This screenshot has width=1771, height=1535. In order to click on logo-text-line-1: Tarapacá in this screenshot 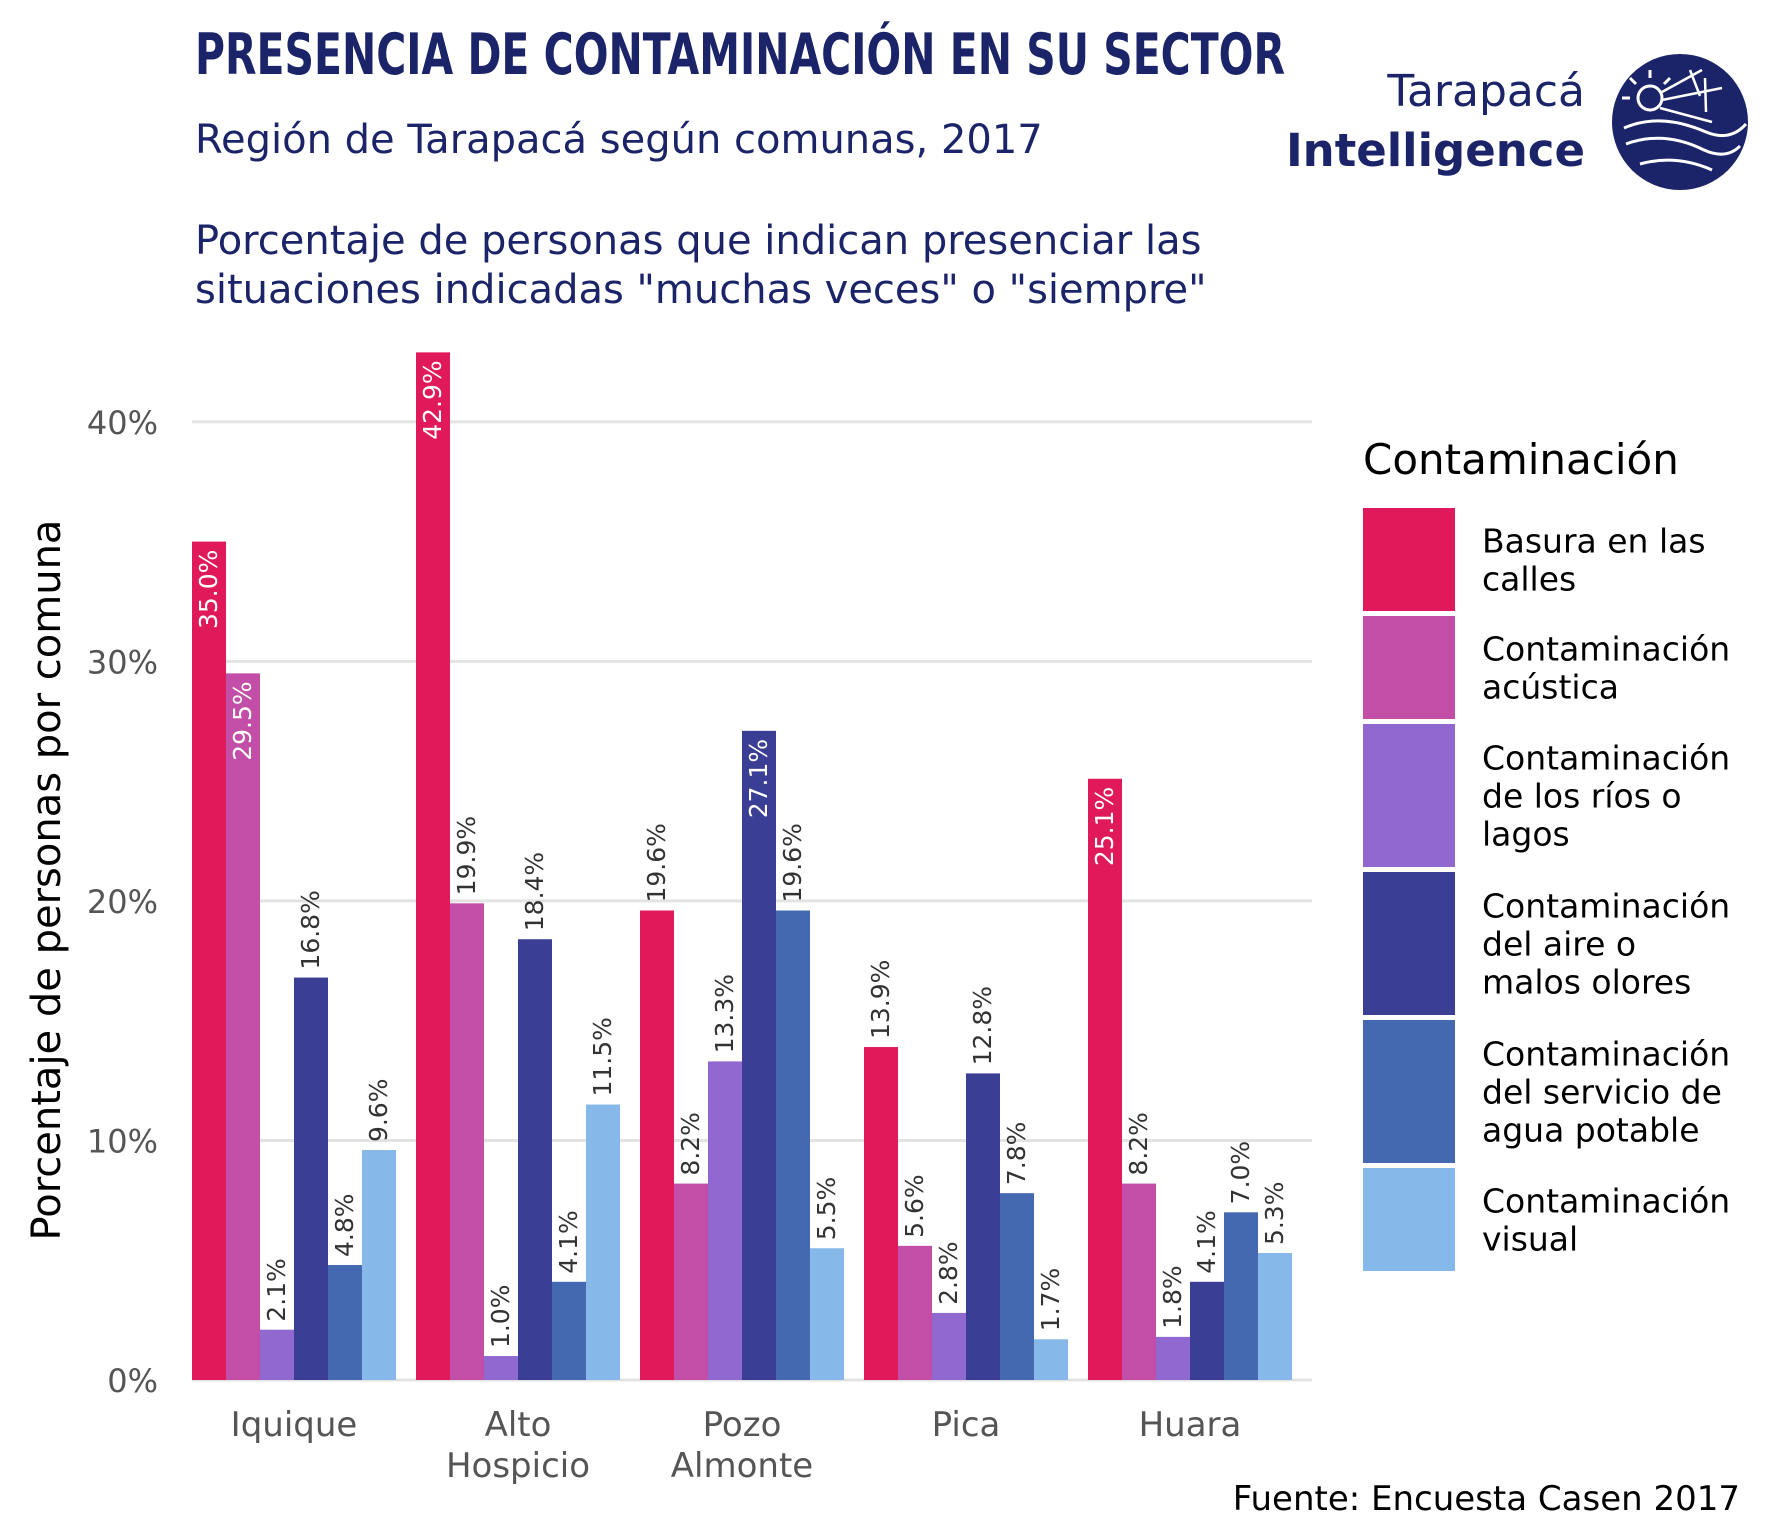, I will do `click(1485, 91)`.